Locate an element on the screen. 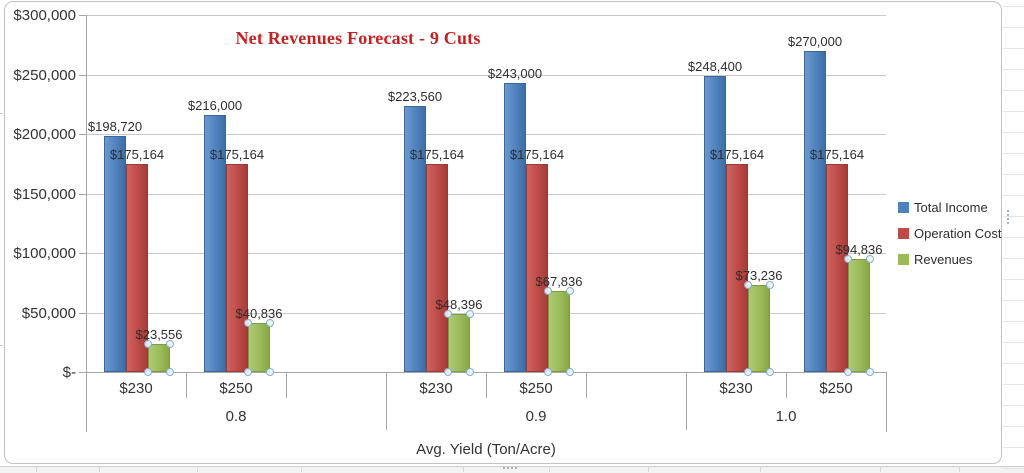 The width and height of the screenshot is (1024, 473). data-label-revenues: $94,836 is located at coordinates (859, 249).